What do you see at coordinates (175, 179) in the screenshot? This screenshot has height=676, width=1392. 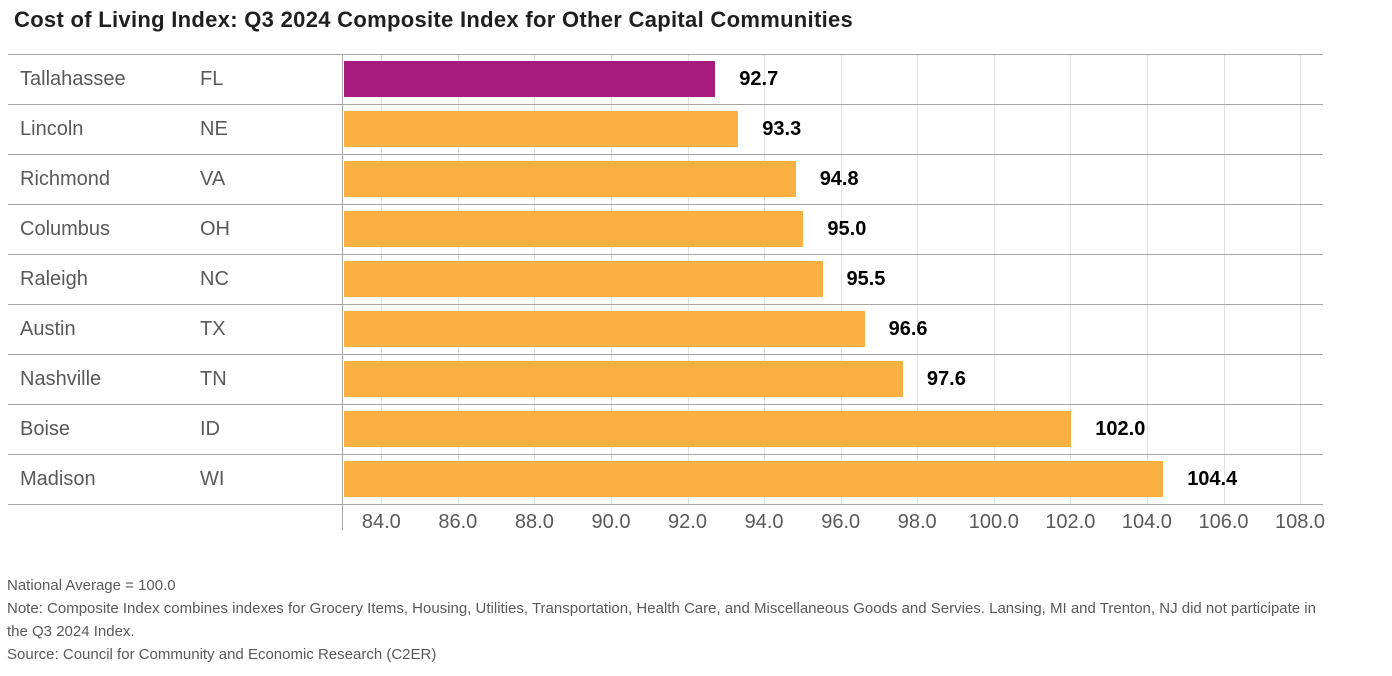 I see `row-labels: Richmond VA` at bounding box center [175, 179].